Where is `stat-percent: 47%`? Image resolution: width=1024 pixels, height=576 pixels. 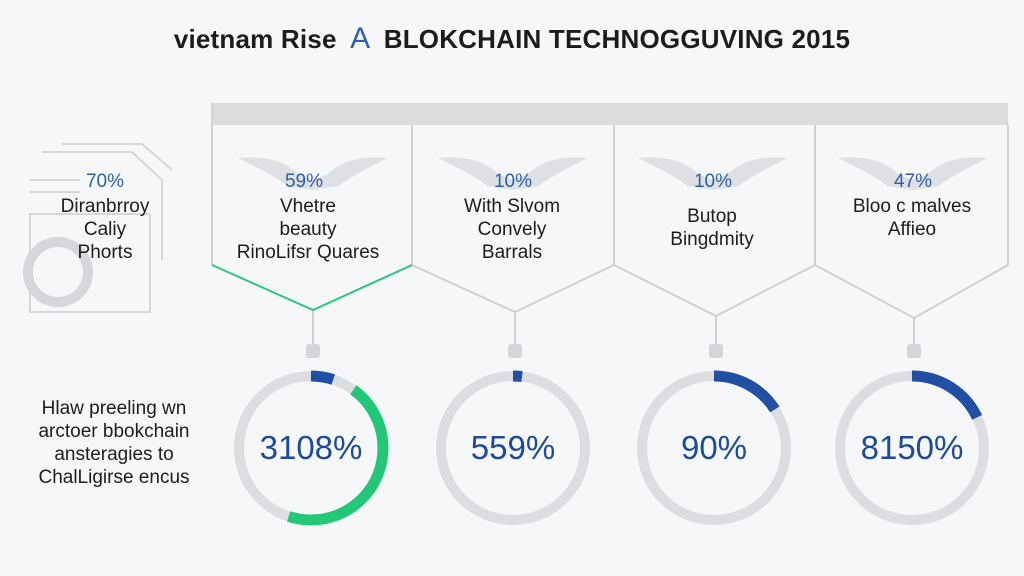
stat-percent: 47% is located at coordinates (913, 181).